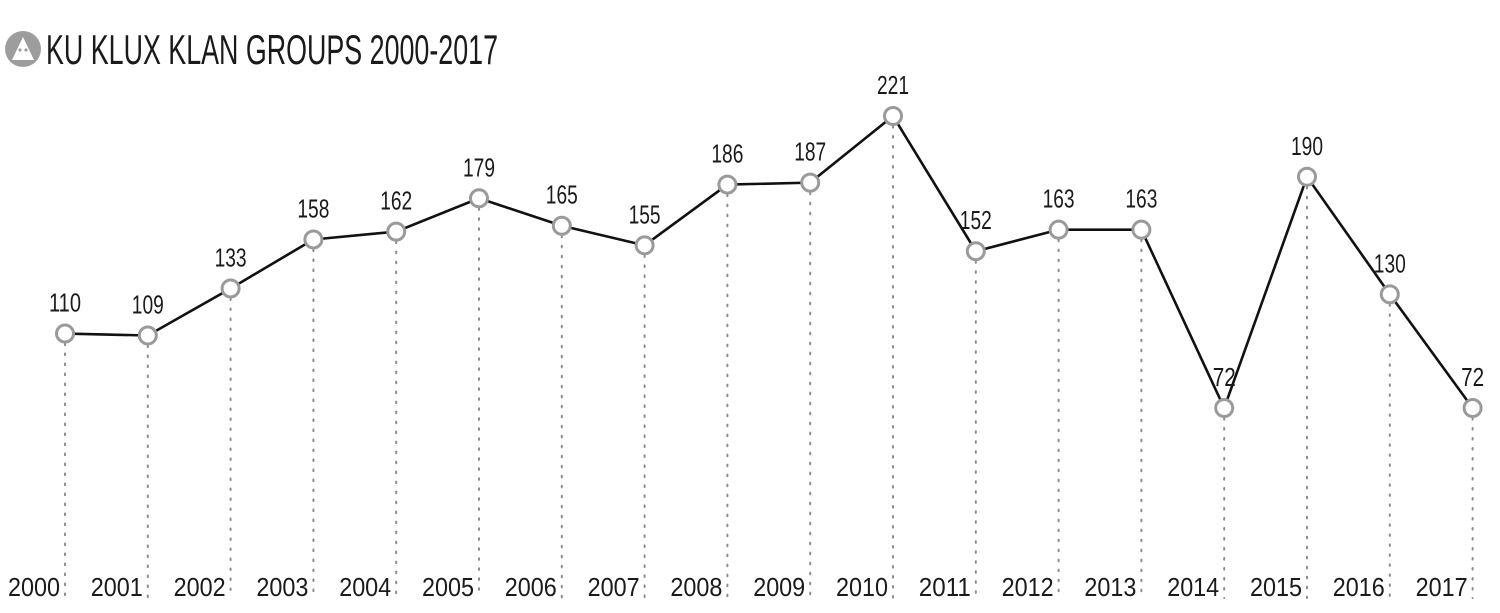  What do you see at coordinates (1059, 199) in the screenshot?
I see `data-label-2012: 163` at bounding box center [1059, 199].